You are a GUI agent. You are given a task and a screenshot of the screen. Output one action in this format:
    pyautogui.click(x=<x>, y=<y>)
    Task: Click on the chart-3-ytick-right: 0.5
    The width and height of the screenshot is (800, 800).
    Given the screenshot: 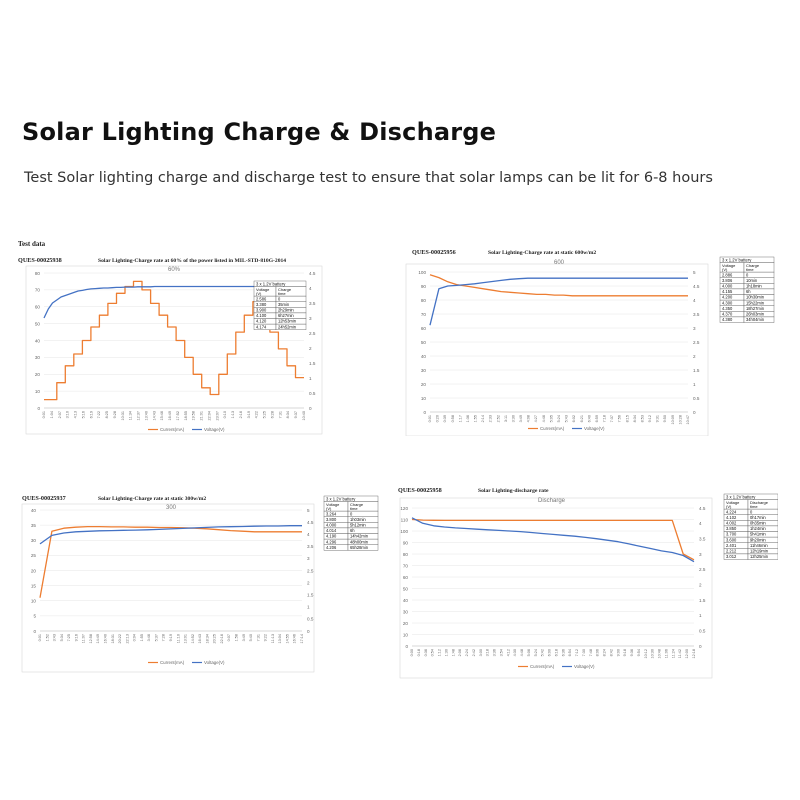 What is the action you would take?
    pyautogui.click(x=310, y=619)
    